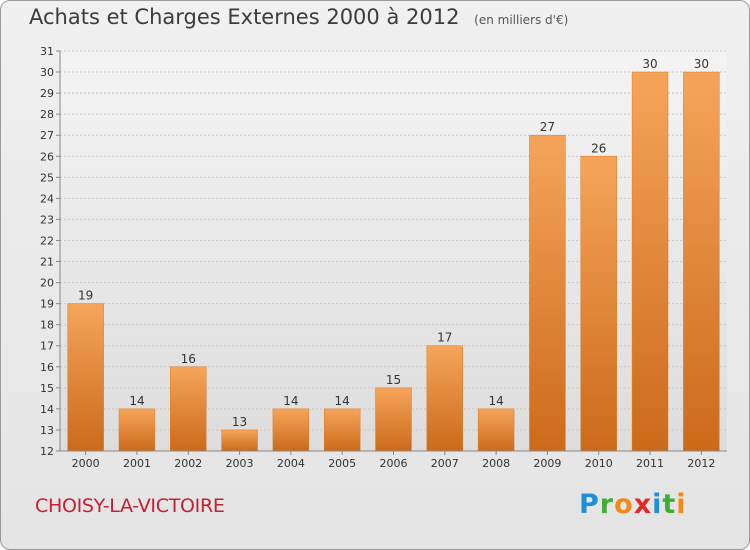  I want to click on y-tick-label: 30, so click(47, 72).